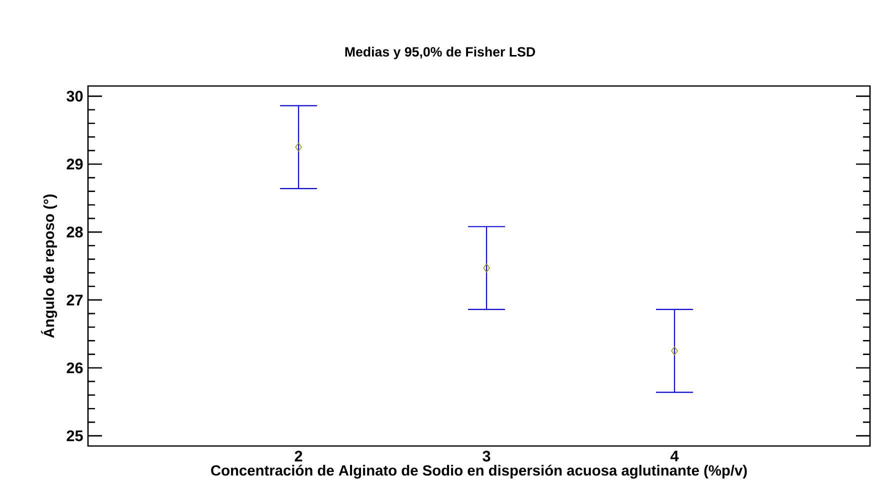  I want to click on y-tick-label: 27, so click(74, 300).